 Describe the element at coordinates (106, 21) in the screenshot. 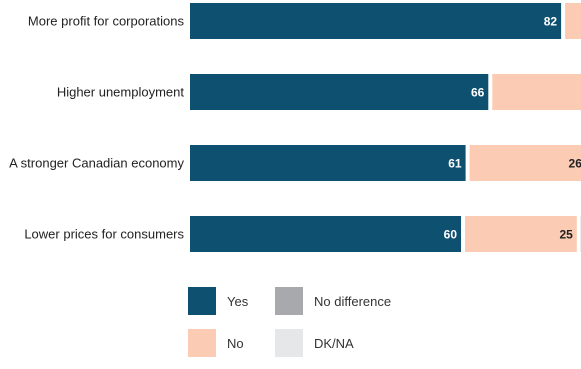

I see `category-label: More profit for corporations` at that location.